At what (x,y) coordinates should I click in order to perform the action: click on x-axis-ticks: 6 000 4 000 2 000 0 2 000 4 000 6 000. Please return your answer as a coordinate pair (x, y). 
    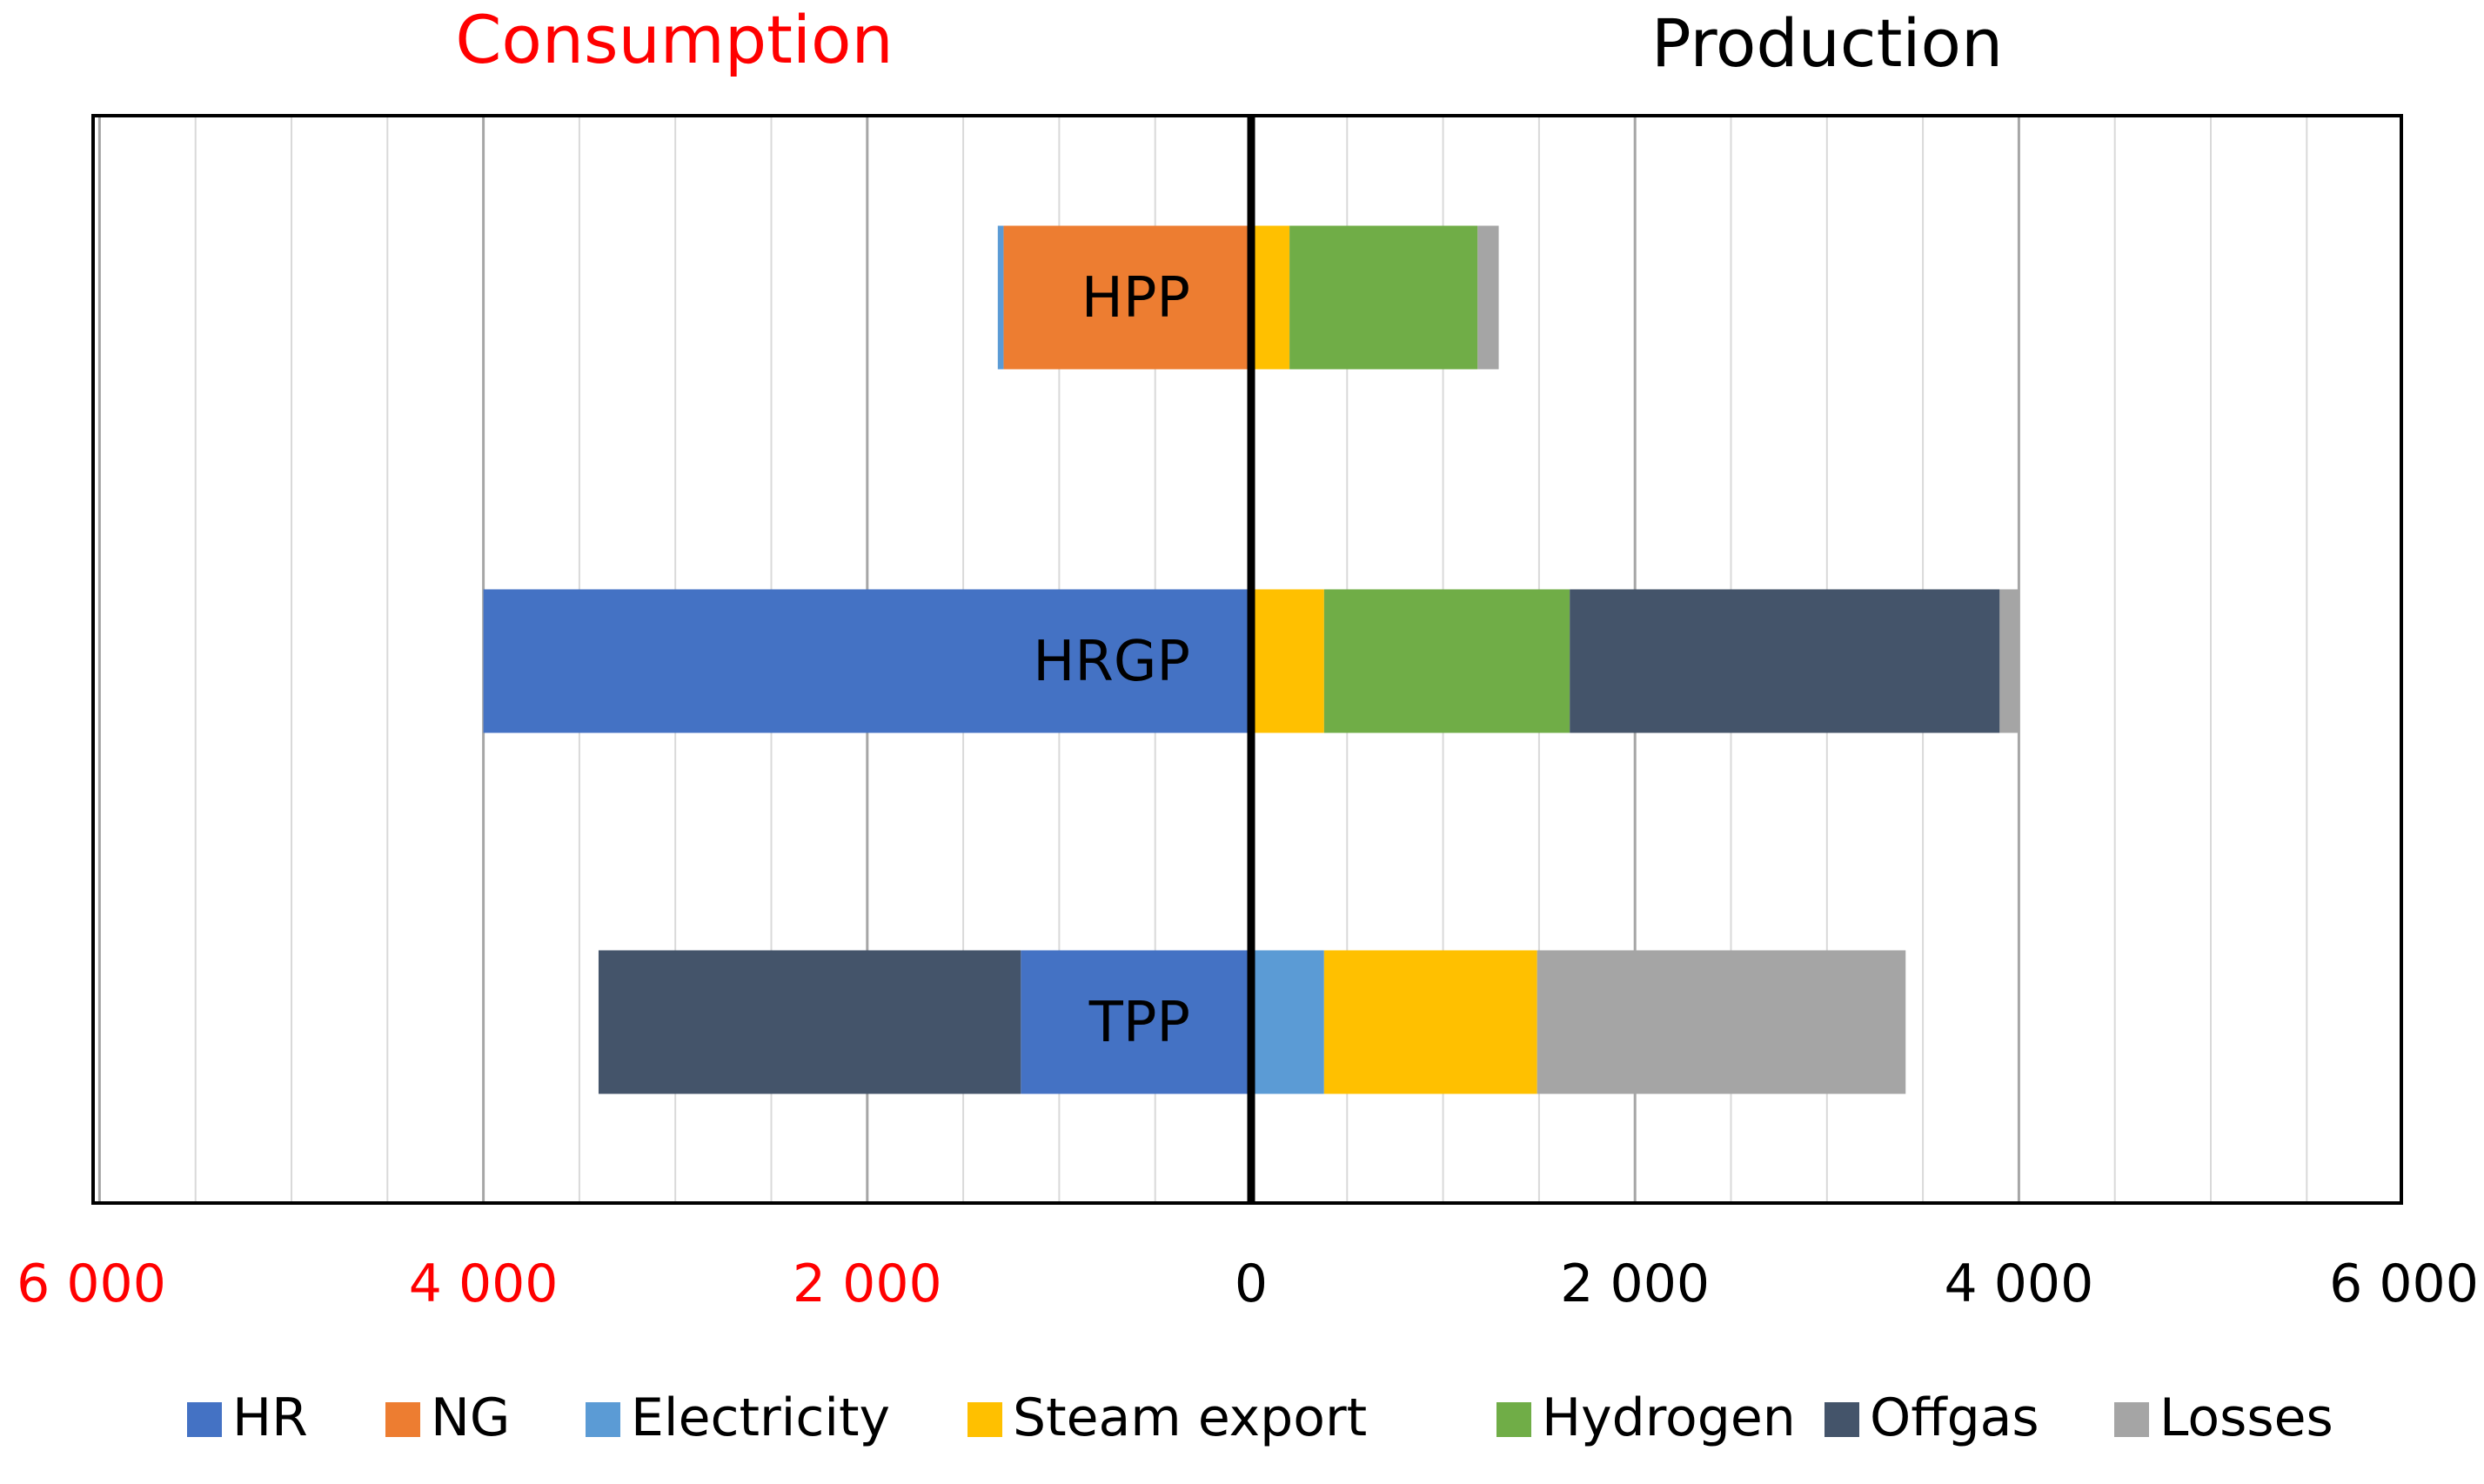
    Looking at the image, I should click on (1248, 1284).